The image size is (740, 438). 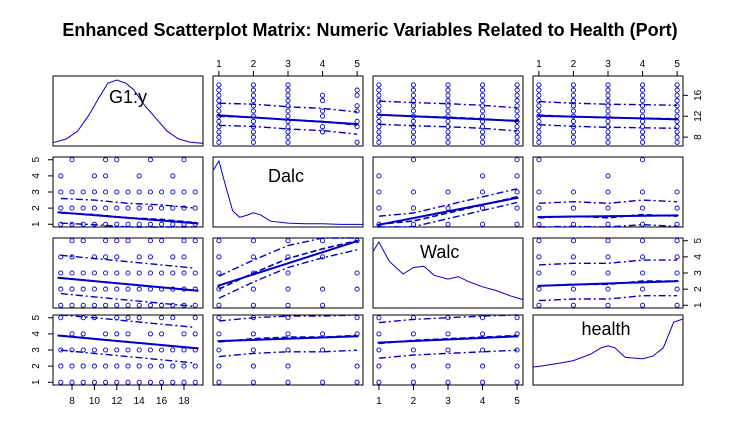 I want to click on tick-label-top: 1, so click(x=539, y=64).